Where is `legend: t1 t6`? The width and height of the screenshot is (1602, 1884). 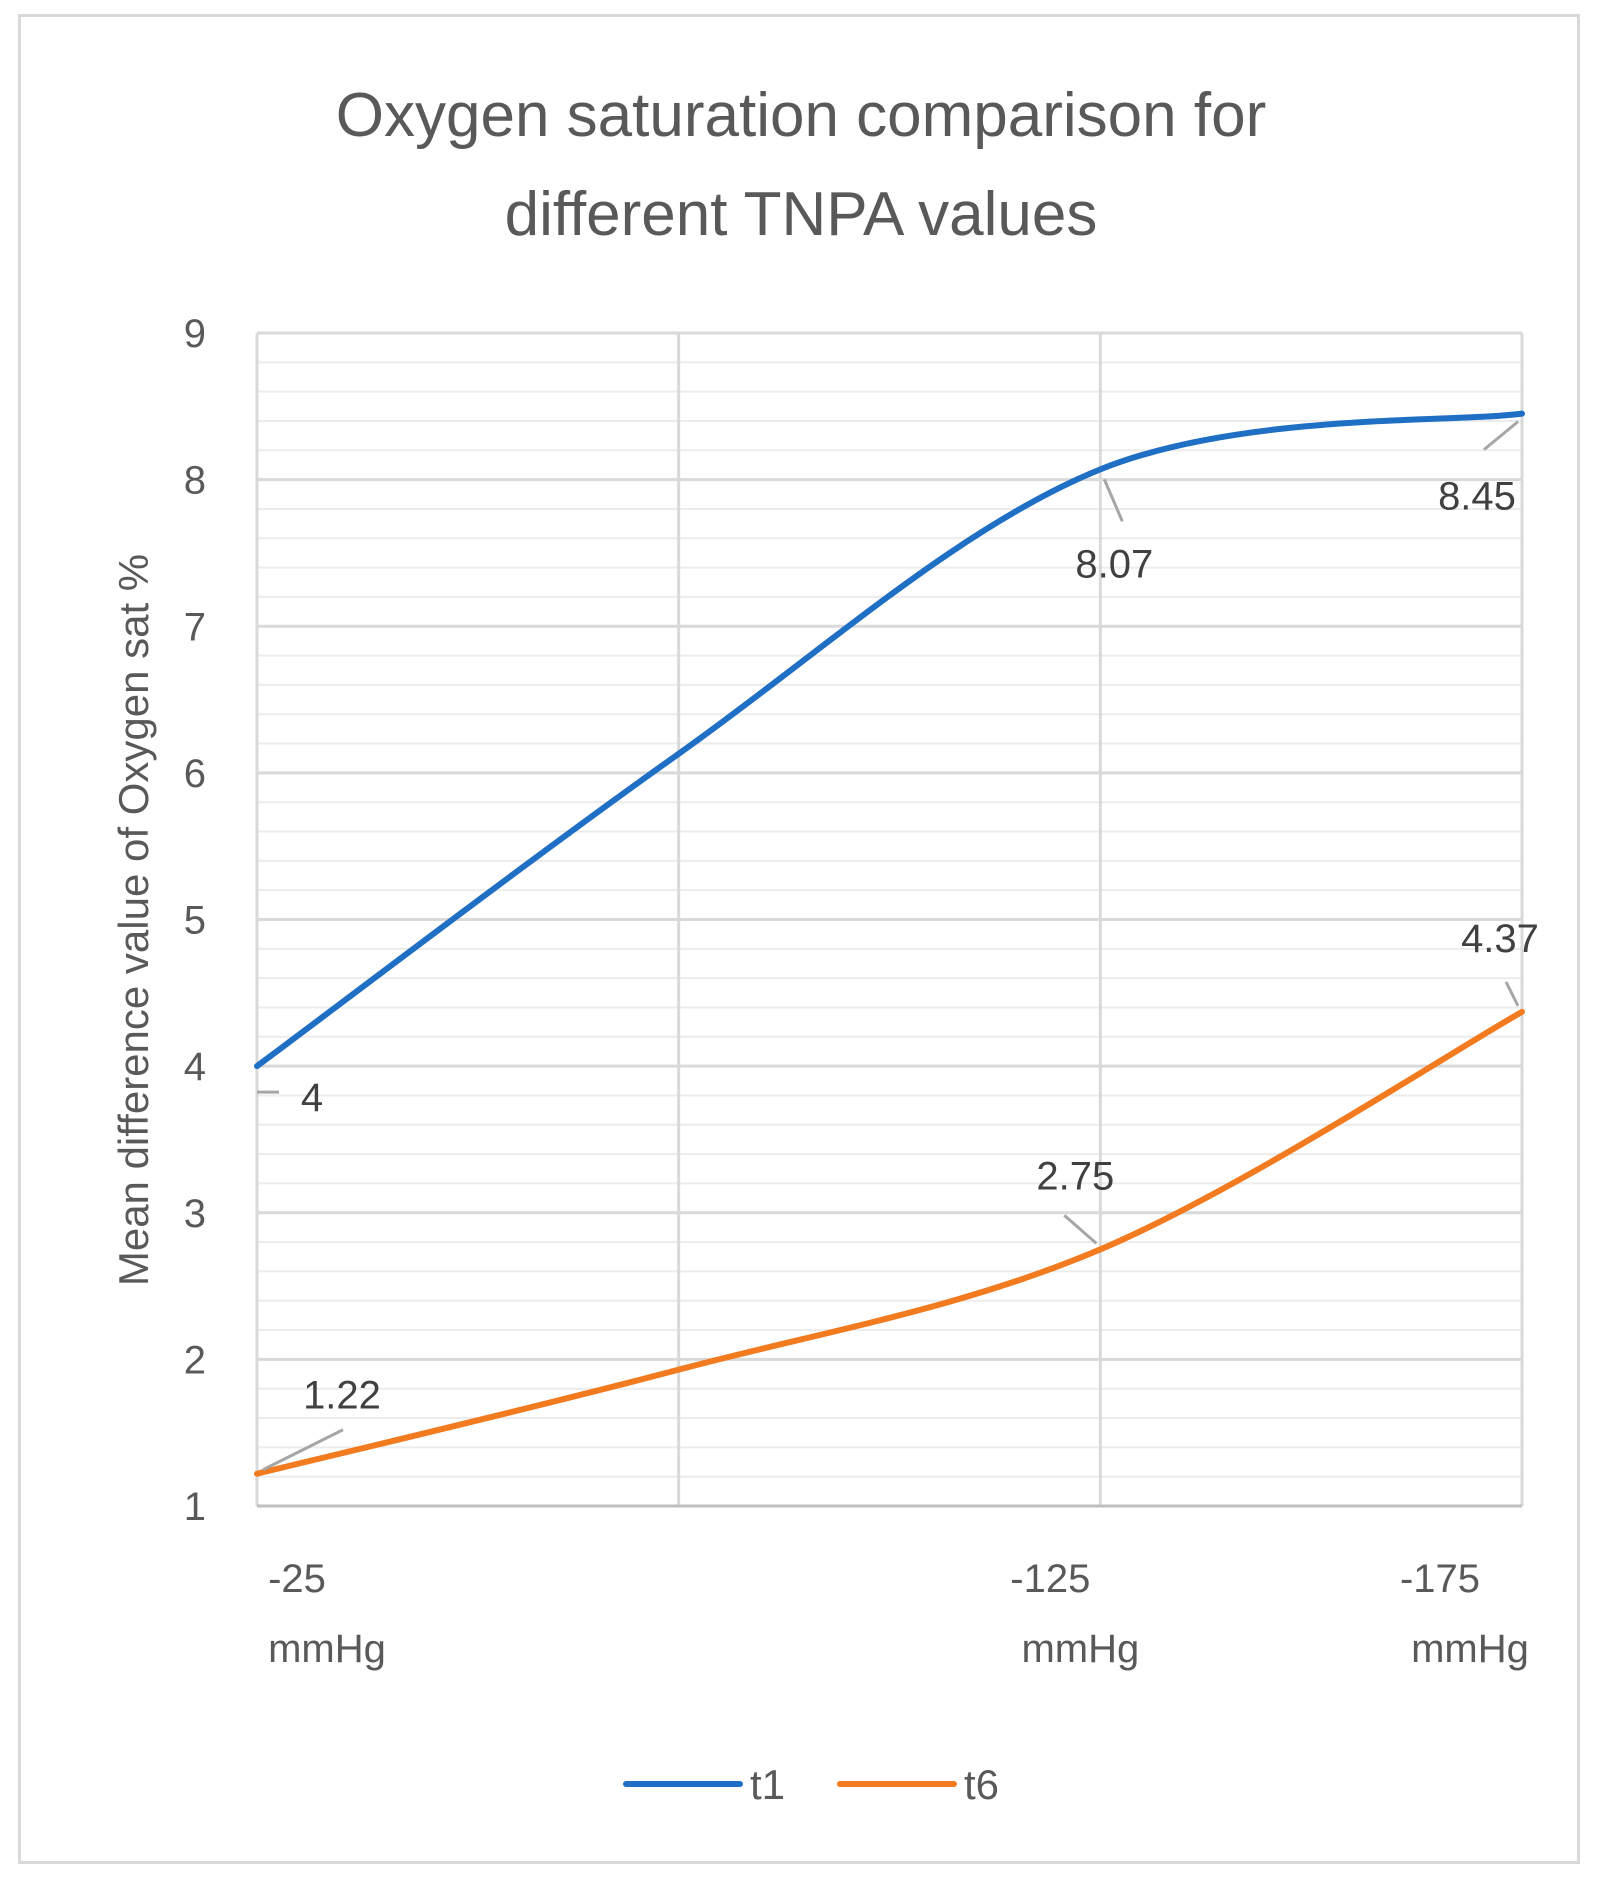
legend: t1 t6 is located at coordinates (811, 1784).